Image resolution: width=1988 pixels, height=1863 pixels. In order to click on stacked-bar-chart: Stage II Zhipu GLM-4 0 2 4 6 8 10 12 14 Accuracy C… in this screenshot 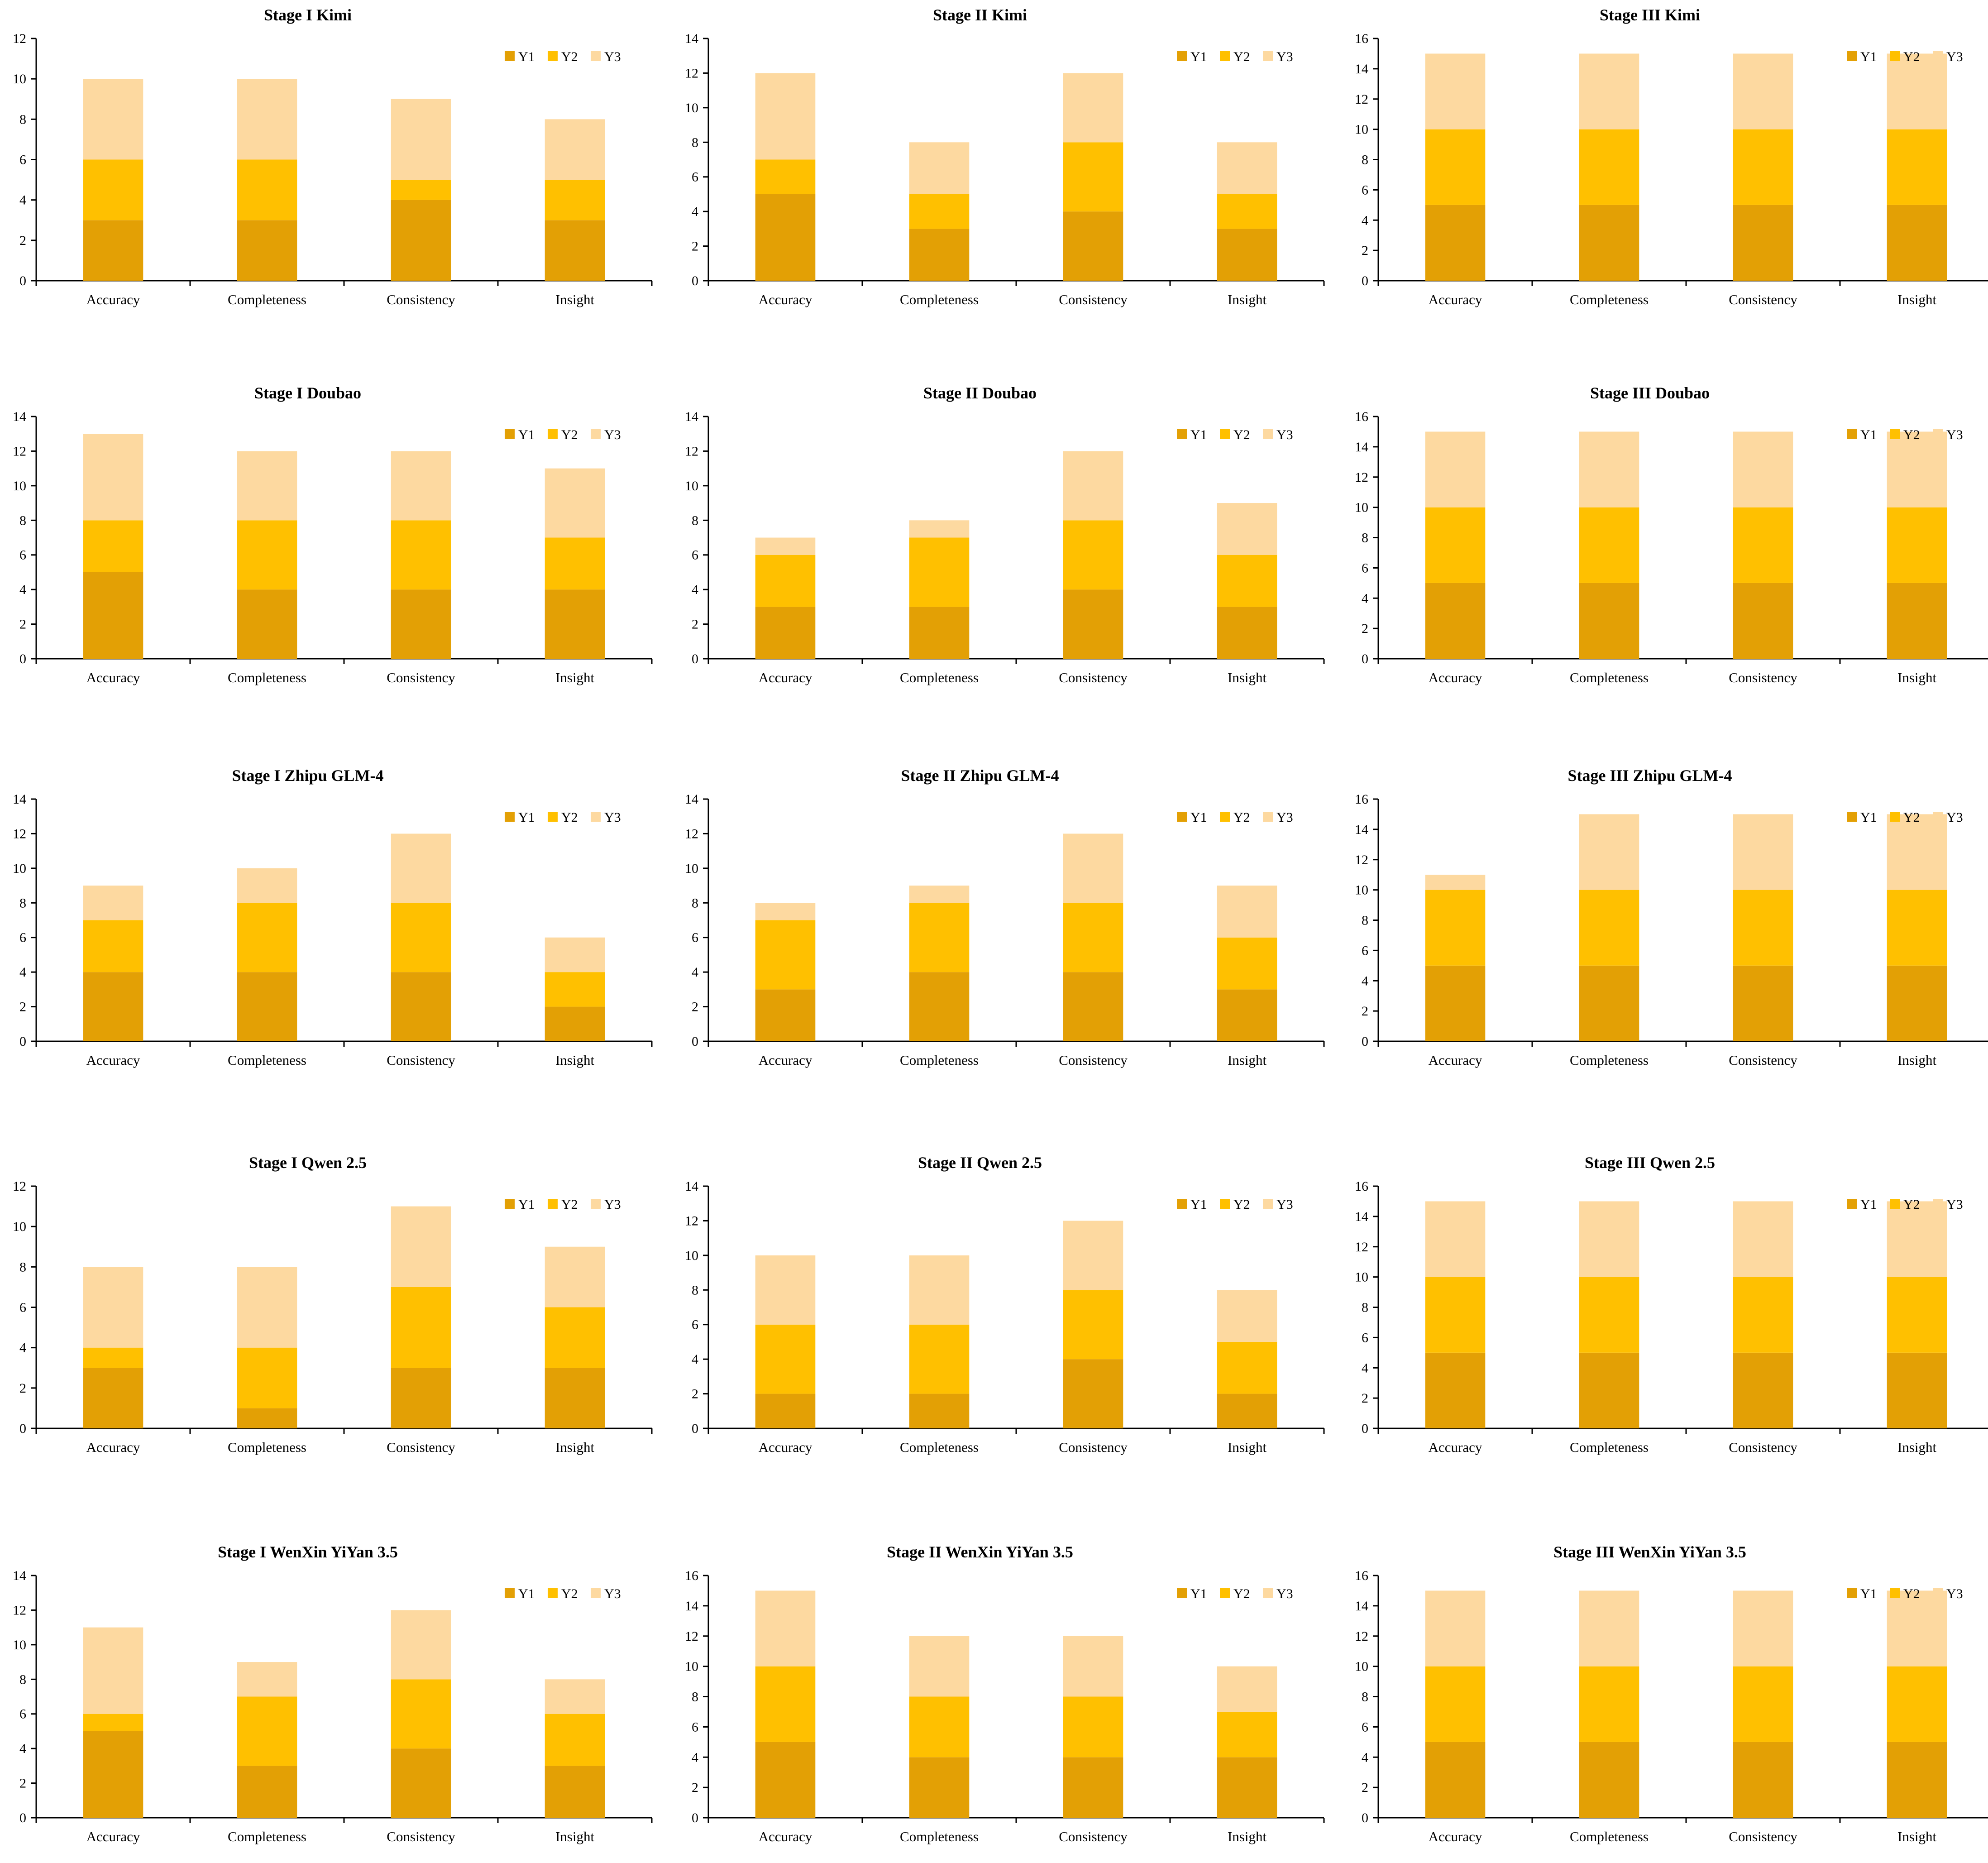, I will do `click(1005, 917)`.